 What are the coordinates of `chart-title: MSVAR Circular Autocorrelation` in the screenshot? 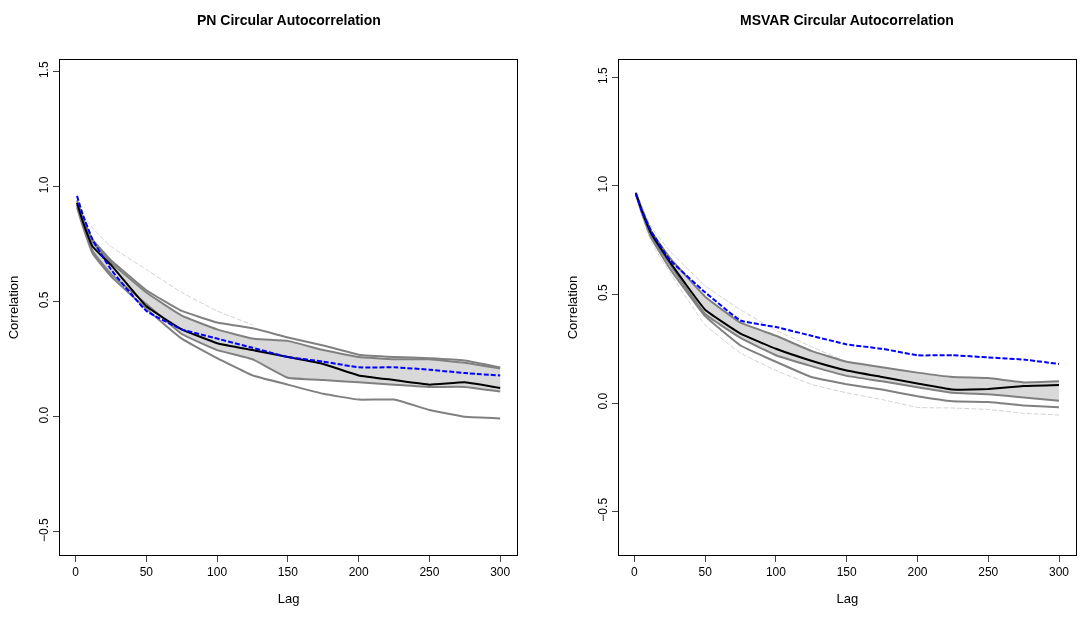 It's located at (847, 20).